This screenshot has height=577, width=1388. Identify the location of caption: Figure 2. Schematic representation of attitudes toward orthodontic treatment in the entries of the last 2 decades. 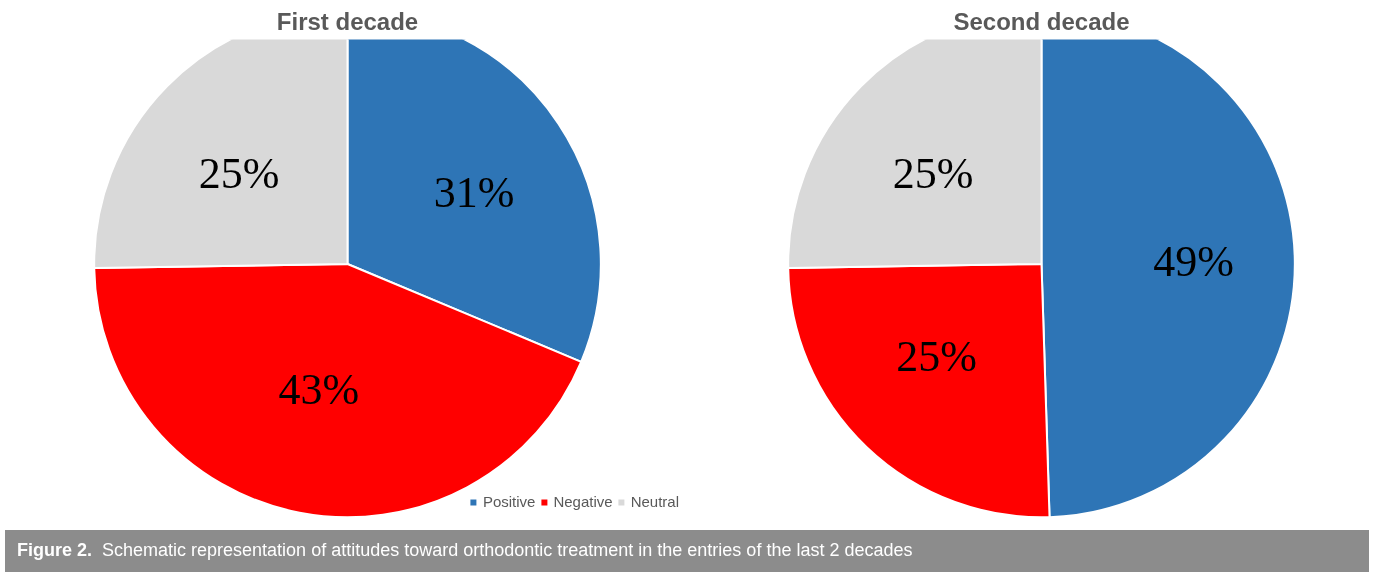
(687, 551).